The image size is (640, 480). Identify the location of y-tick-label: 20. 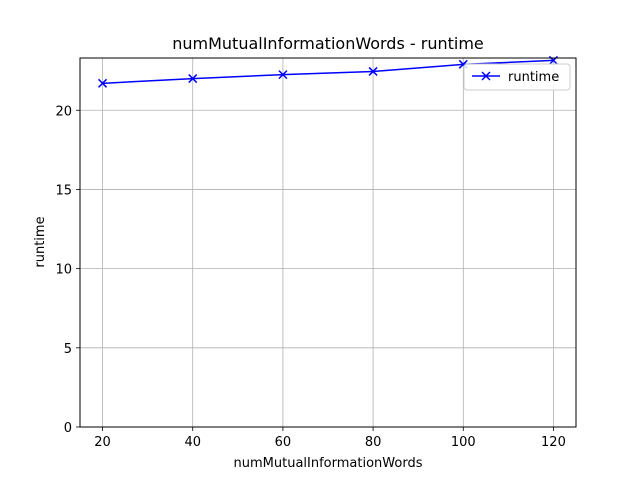
(63, 111).